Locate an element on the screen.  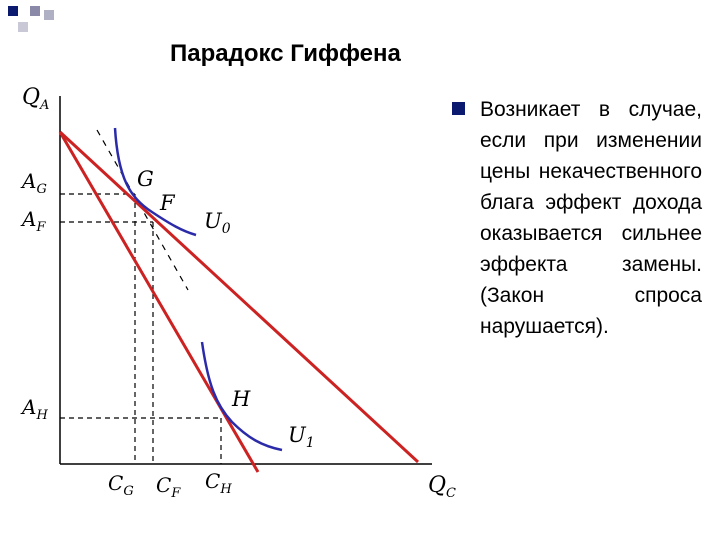
x-tick-label-cf: CF is located at coordinates (168, 487).